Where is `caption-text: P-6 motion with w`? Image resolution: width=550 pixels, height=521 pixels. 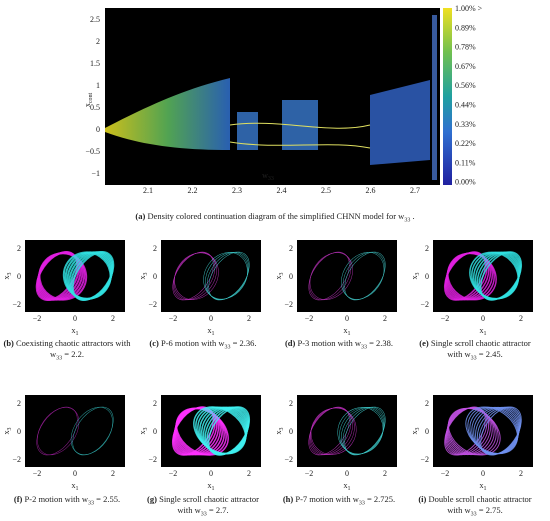
caption-text: P-6 motion with w is located at coordinates (192, 343).